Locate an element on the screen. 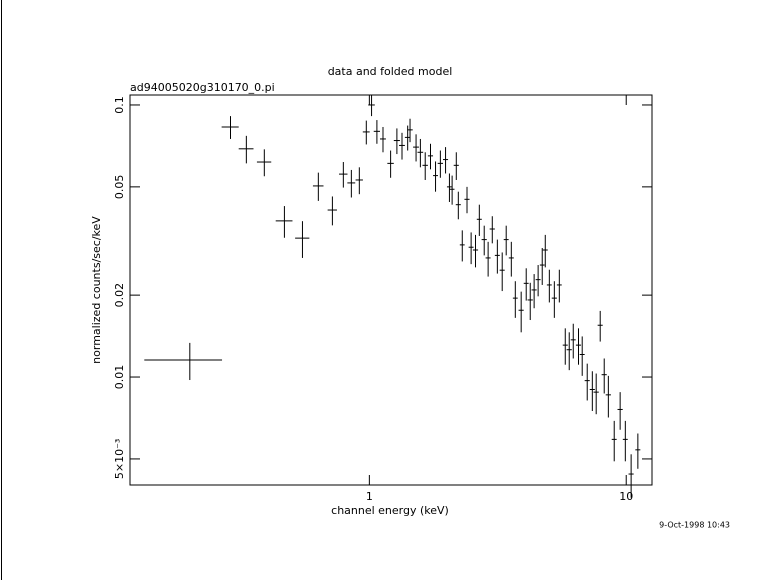 Image resolution: width=781 pixels, height=580 pixels. y-tick-label: 0.01 is located at coordinates (119, 377).